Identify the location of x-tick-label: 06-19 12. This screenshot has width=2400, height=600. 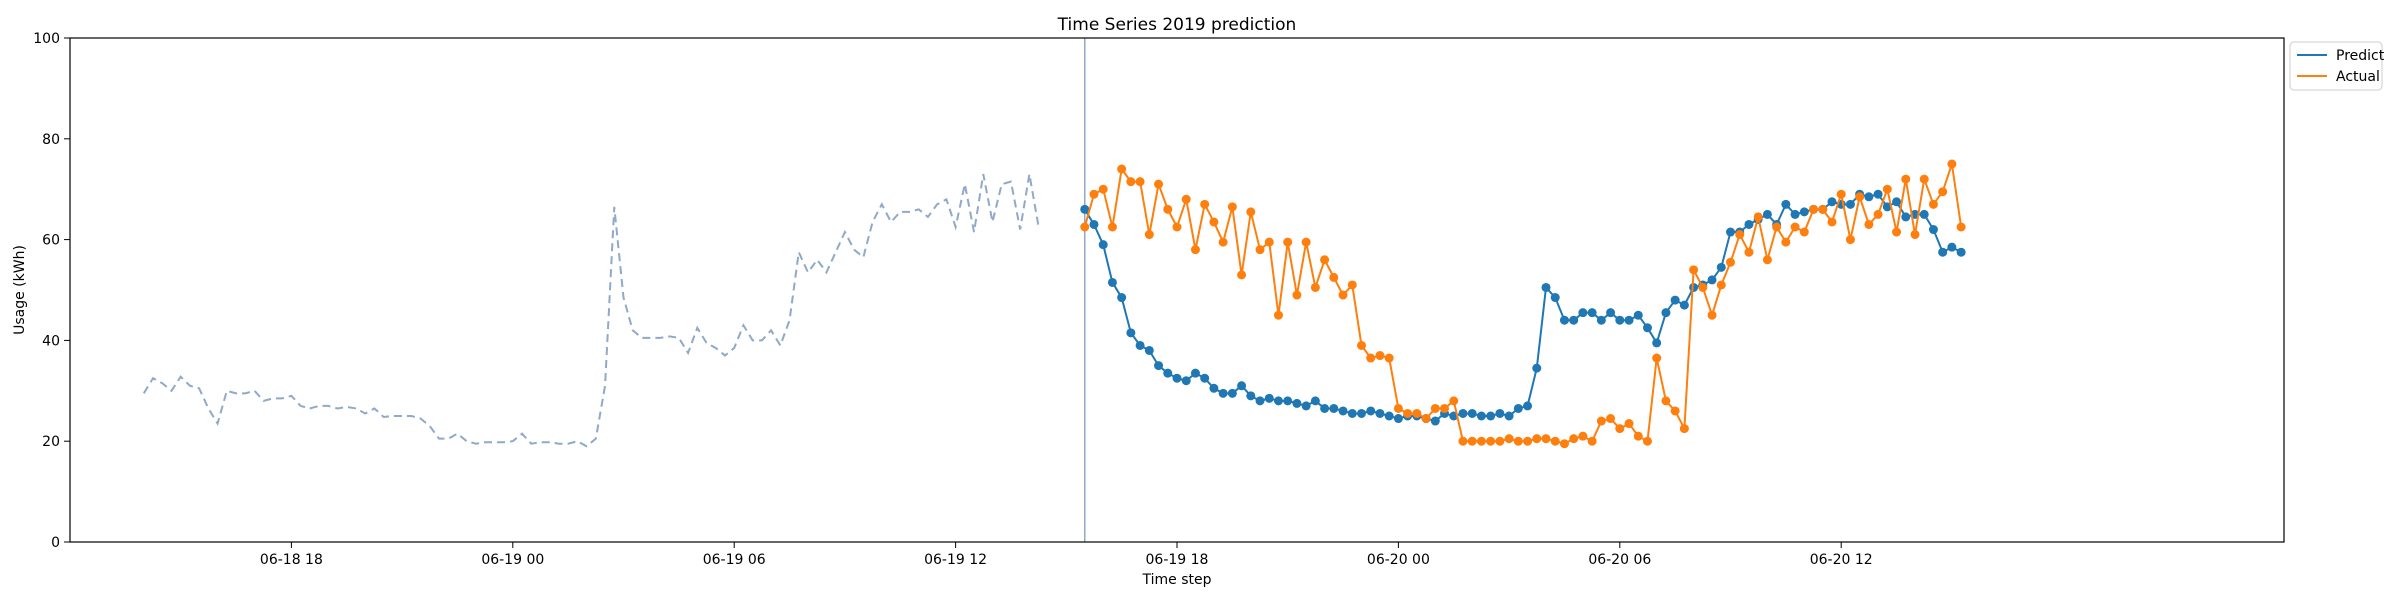
(955, 560).